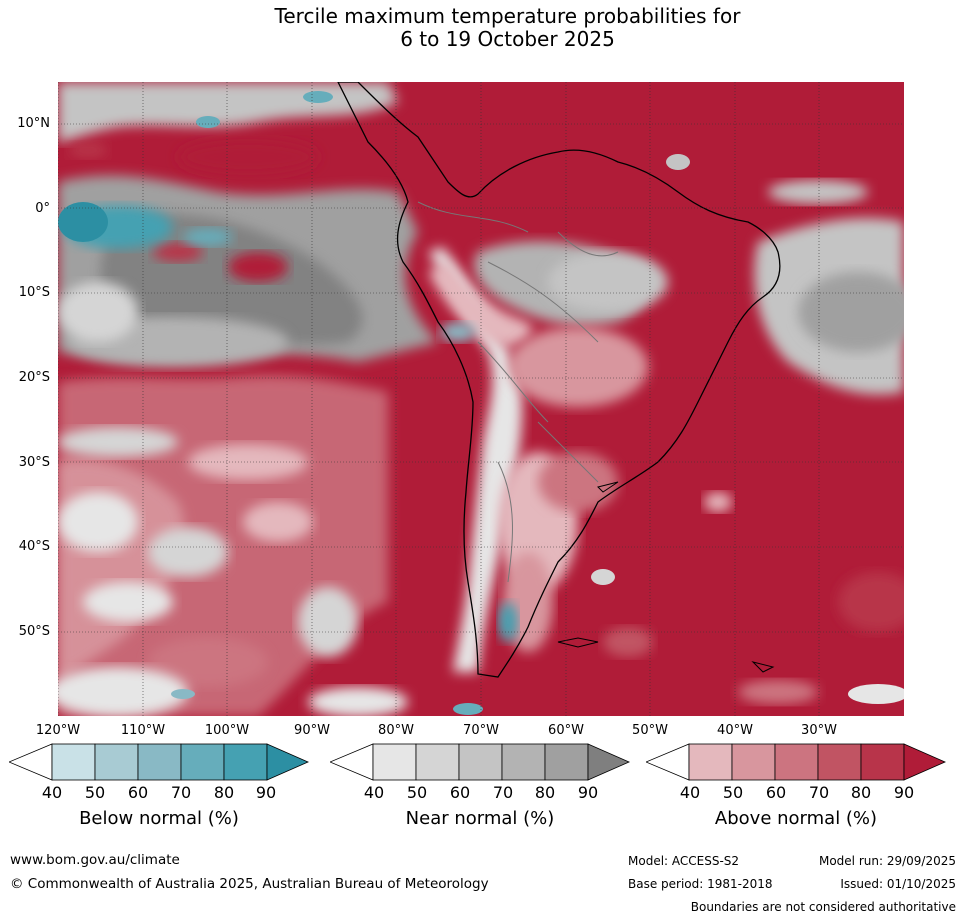  What do you see at coordinates (227, 730) in the screenshot?
I see `lon-label-100w: 100°W` at bounding box center [227, 730].